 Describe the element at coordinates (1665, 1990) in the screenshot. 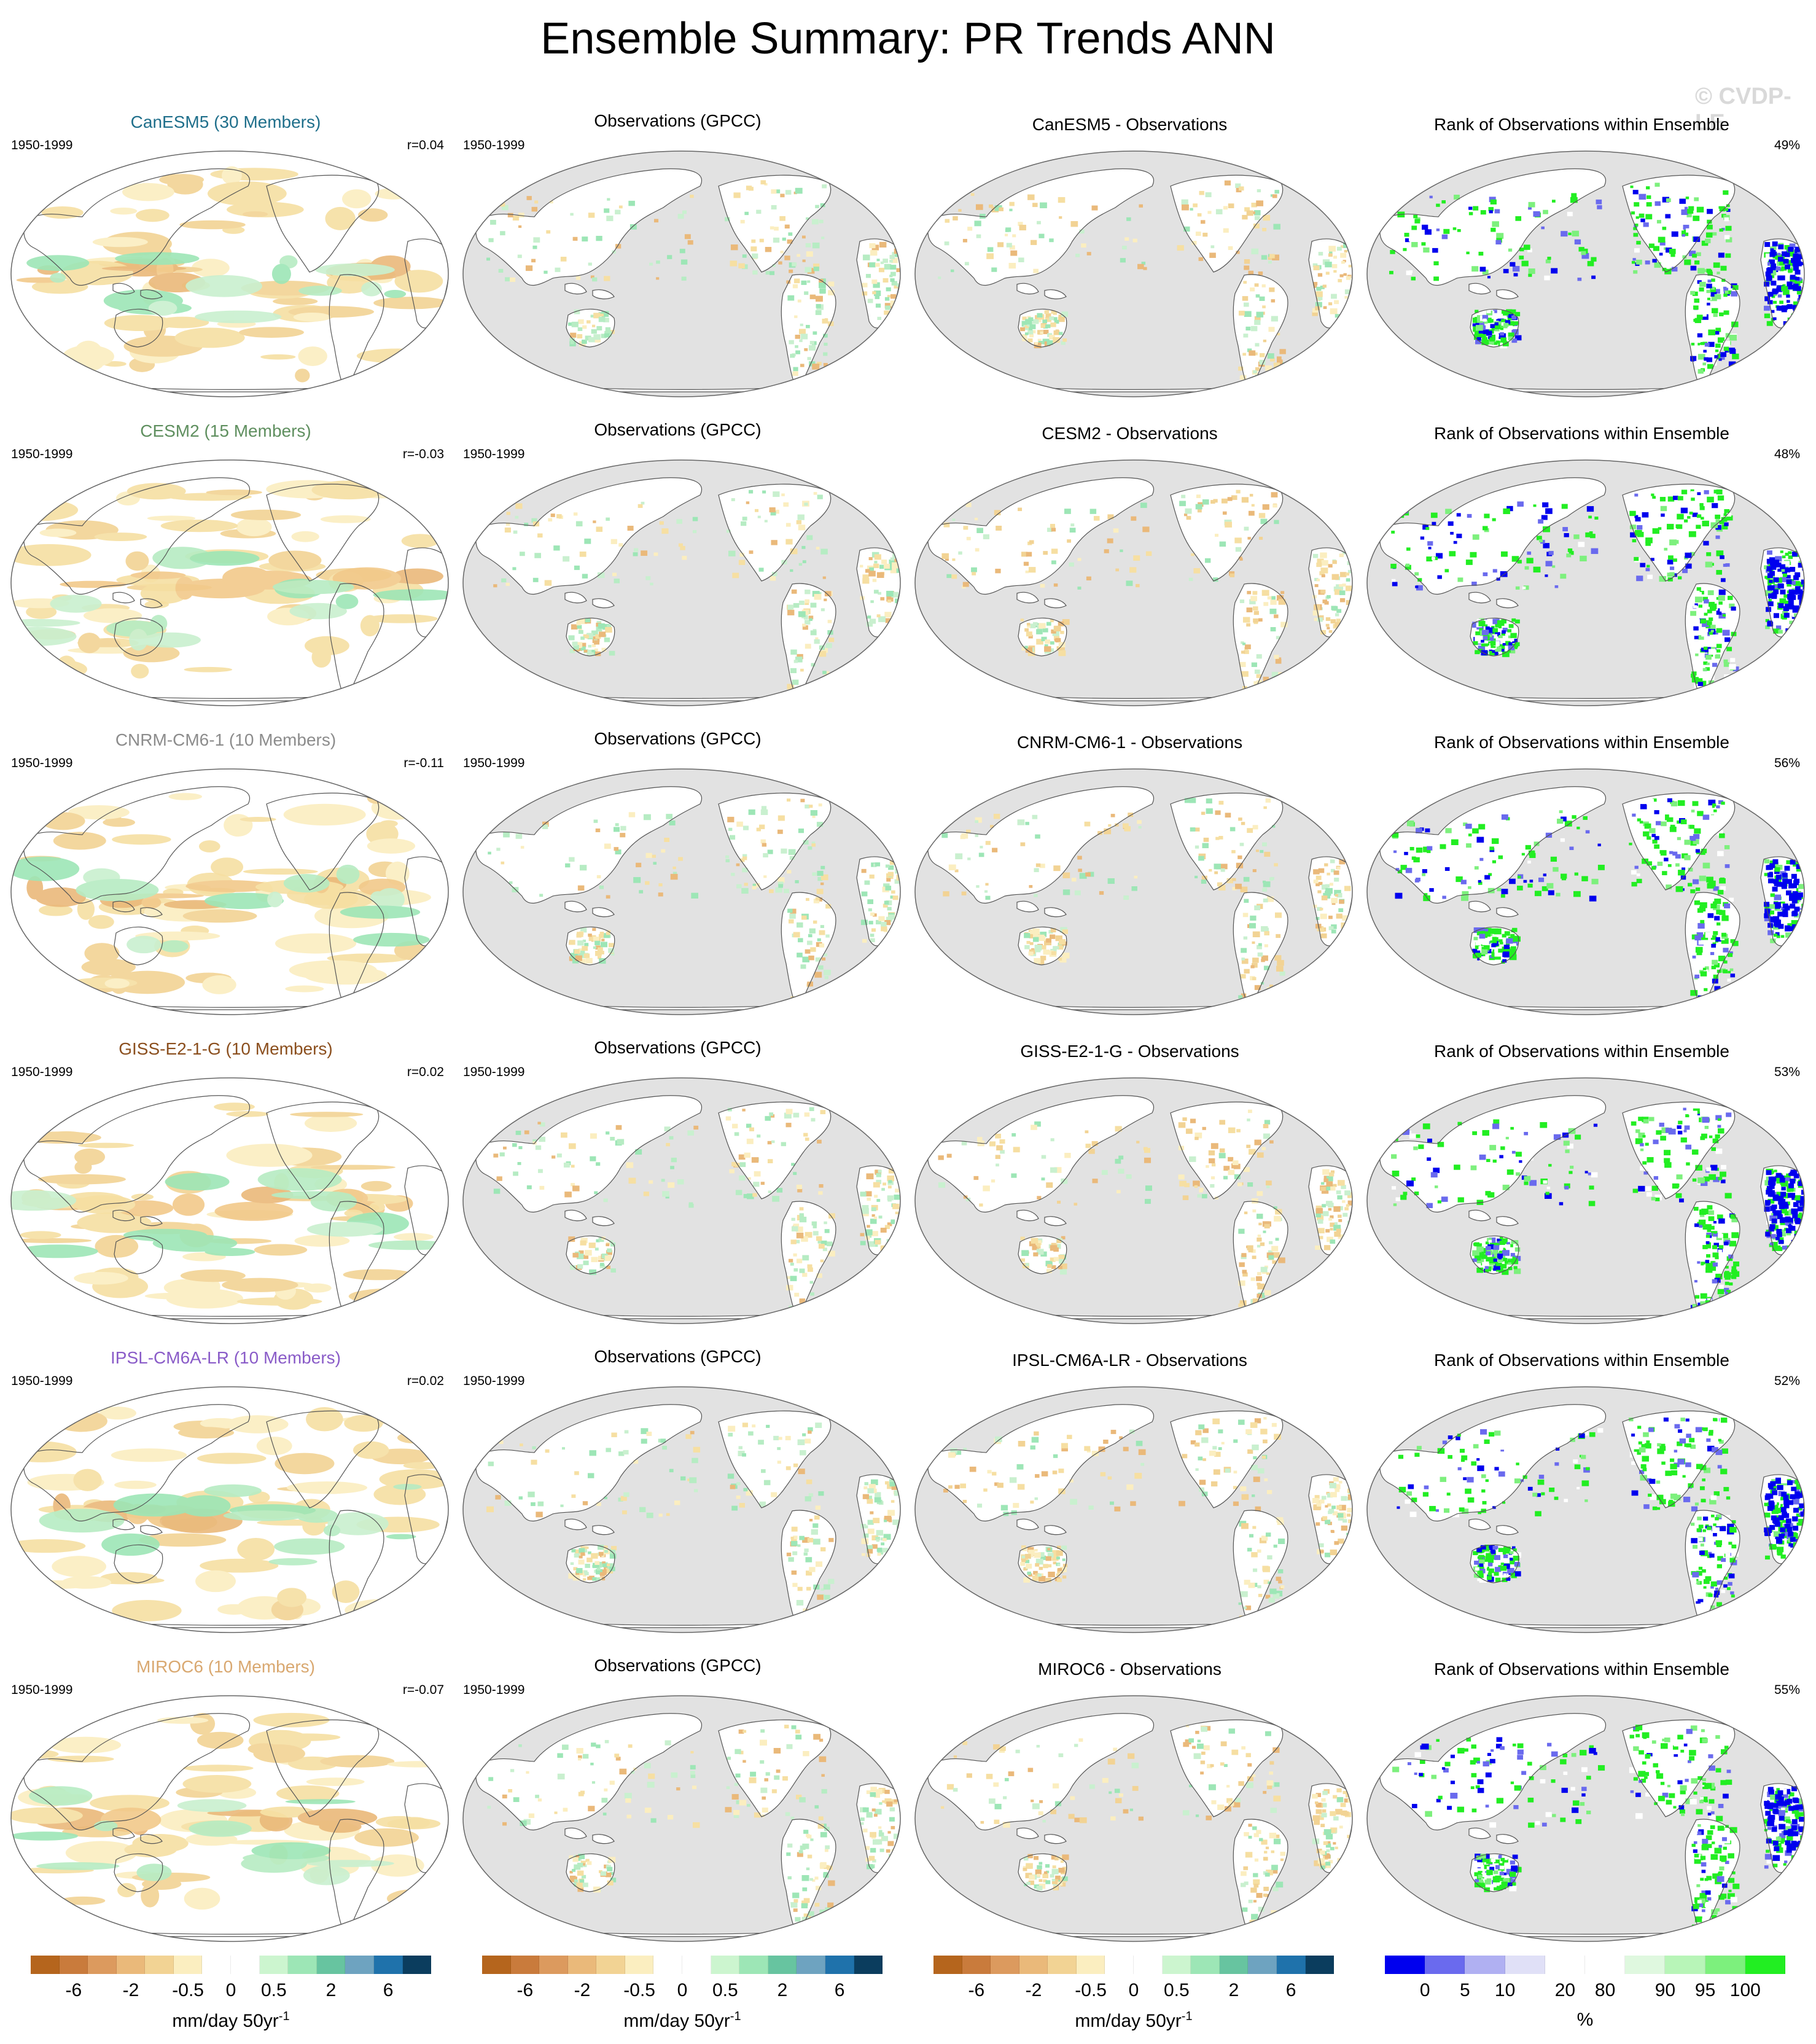

I see `colorbar-tick-label: 90` at that location.